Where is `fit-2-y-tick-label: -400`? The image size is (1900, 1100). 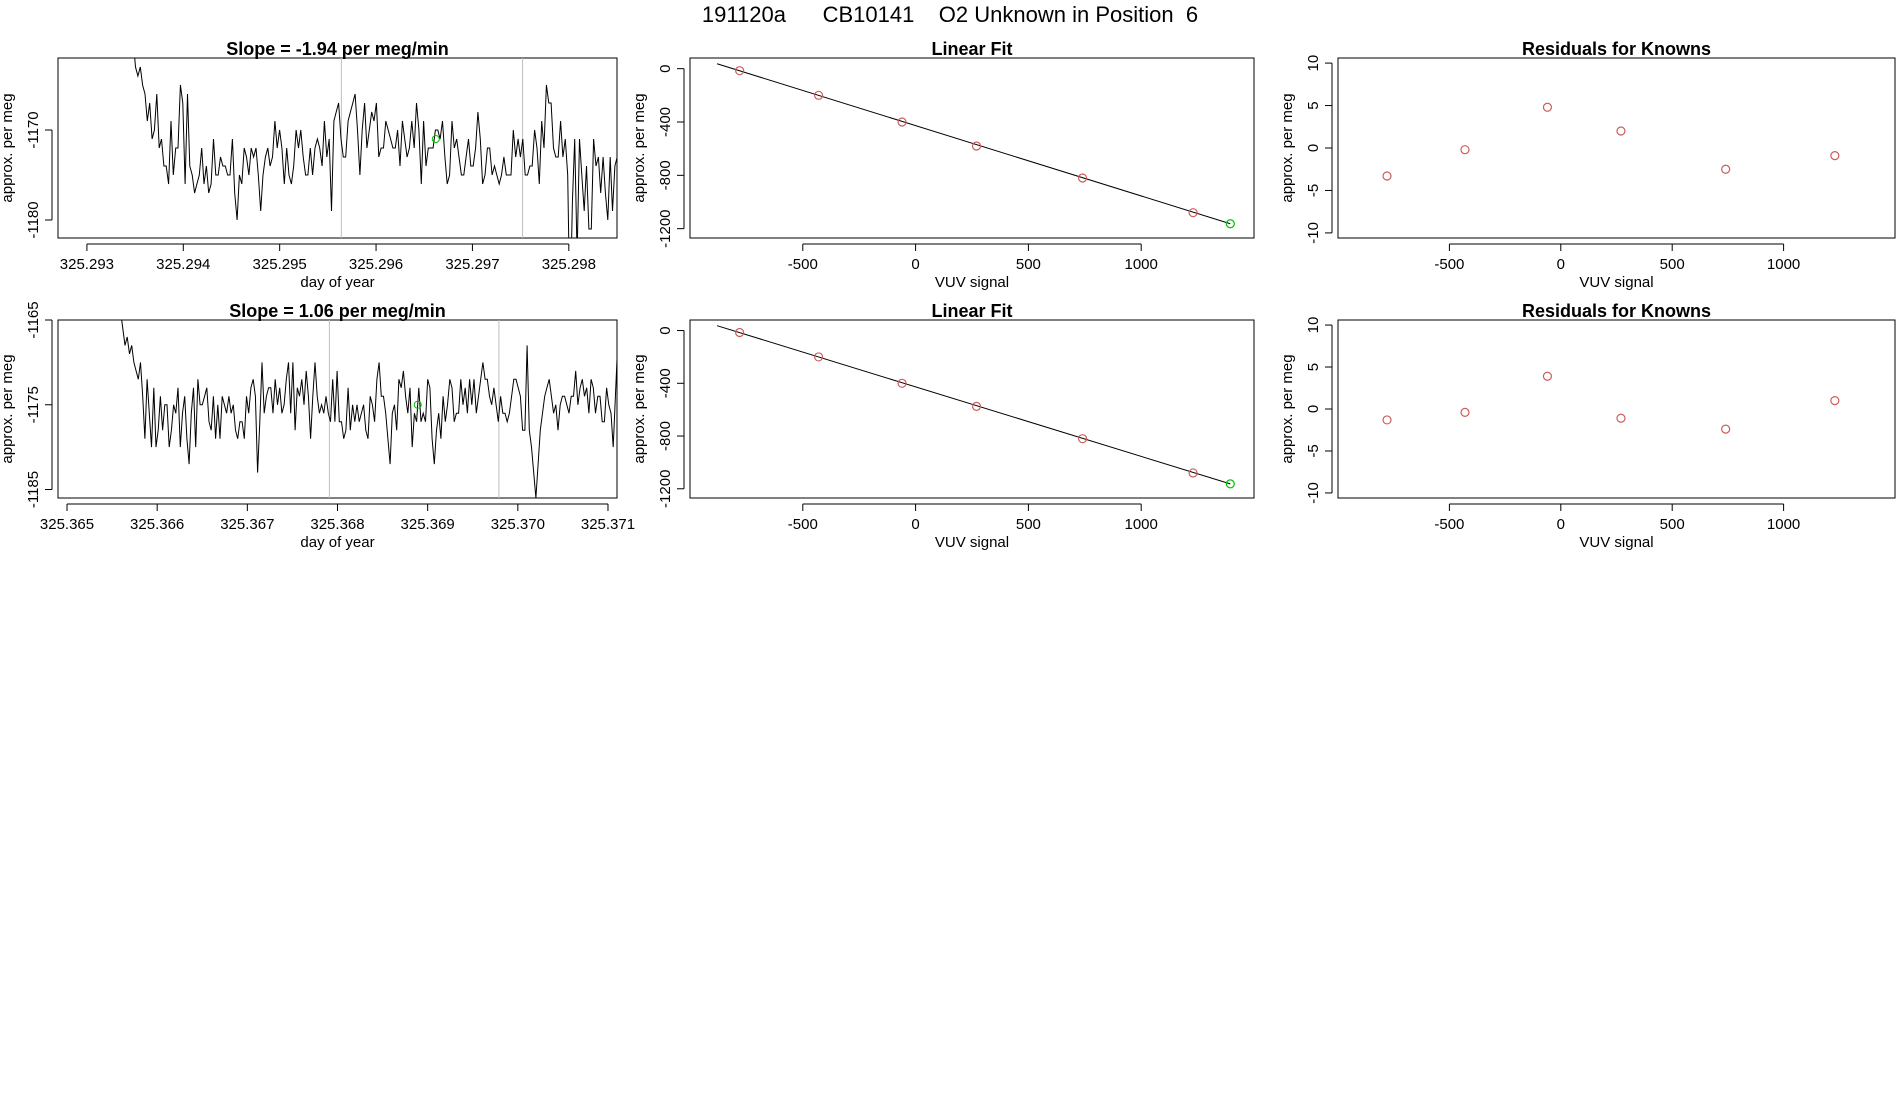
fit-2-y-tick-label: -400 is located at coordinates (665, 383).